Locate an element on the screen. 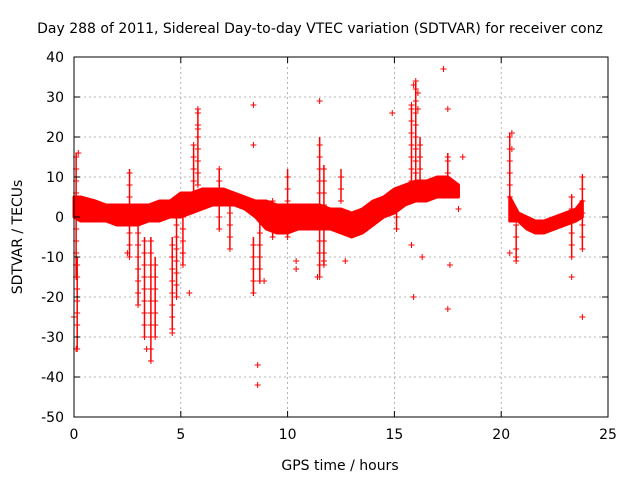 Image resolution: width=640 pixels, height=480 pixels. data-band is located at coordinates (266, 207).